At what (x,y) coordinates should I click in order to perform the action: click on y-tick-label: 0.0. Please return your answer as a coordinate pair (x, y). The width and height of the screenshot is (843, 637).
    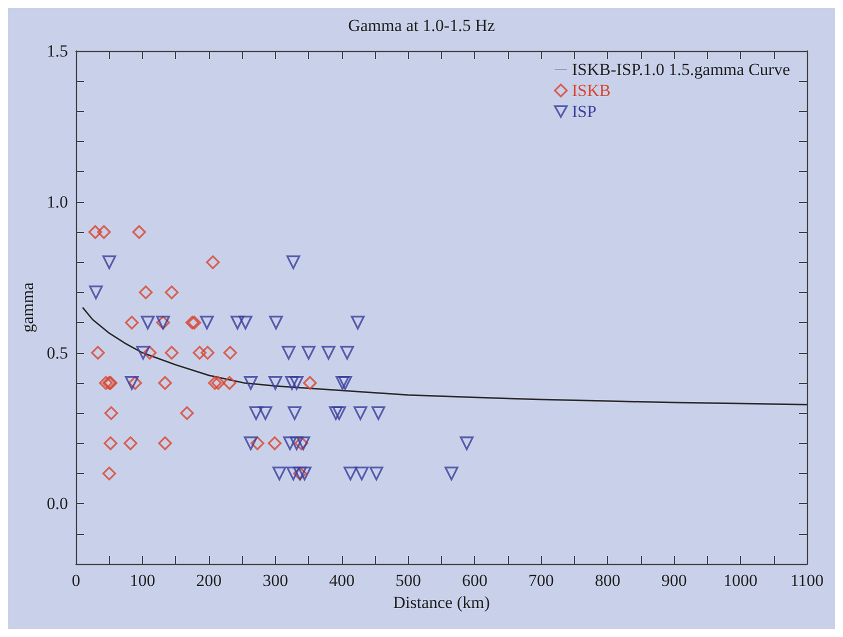
    Looking at the image, I should click on (57, 504).